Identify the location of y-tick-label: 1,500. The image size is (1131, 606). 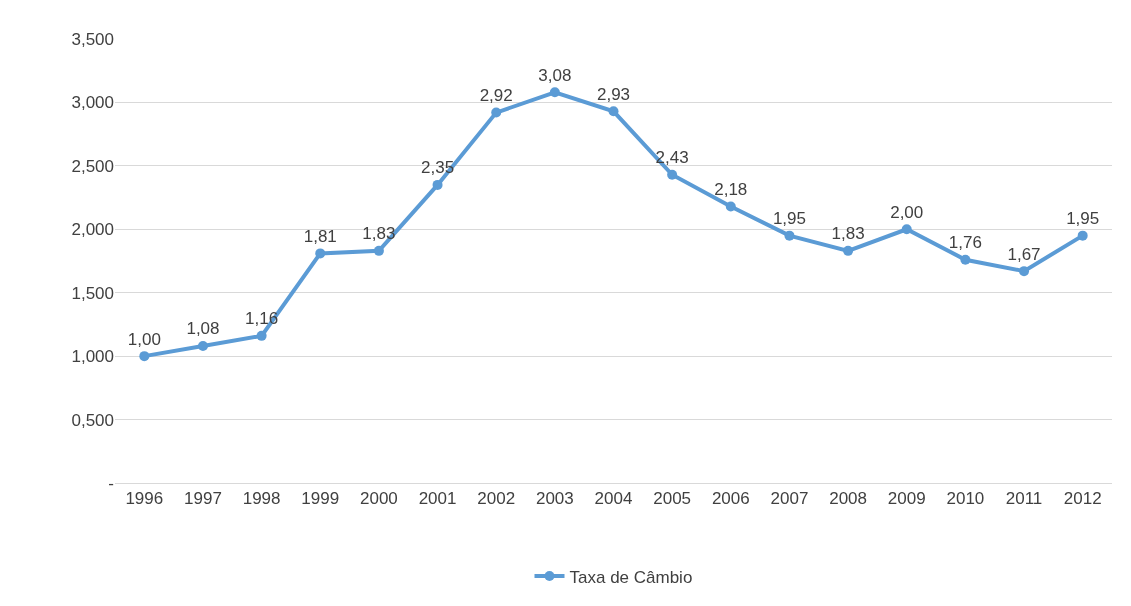
(92, 293).